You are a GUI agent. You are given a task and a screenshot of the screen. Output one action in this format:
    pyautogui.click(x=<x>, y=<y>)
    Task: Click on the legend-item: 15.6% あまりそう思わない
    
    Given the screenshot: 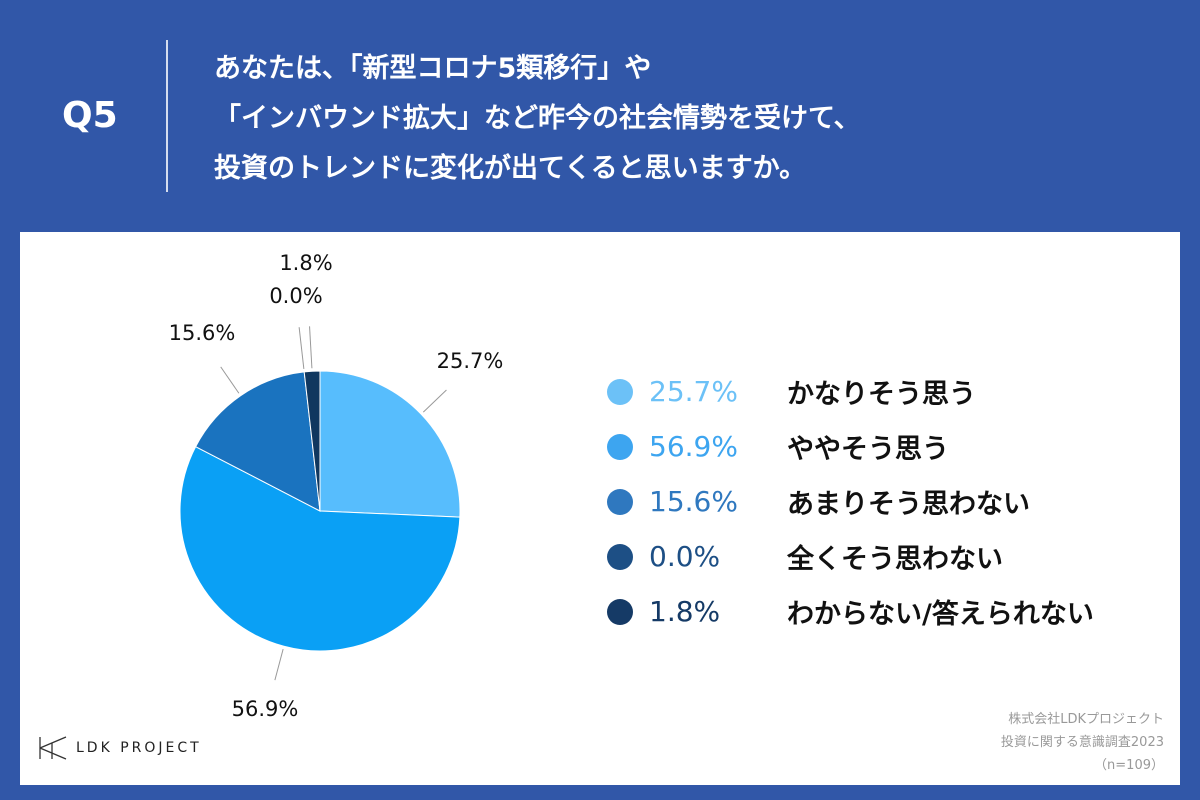 What is the action you would take?
    pyautogui.click(x=850, y=501)
    